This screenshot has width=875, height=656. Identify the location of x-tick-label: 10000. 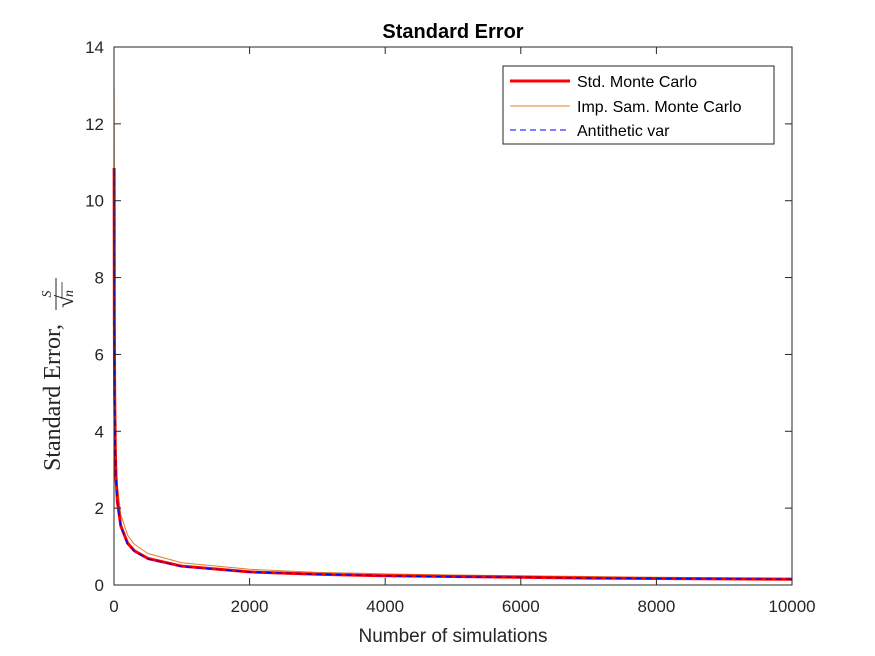
(791, 606).